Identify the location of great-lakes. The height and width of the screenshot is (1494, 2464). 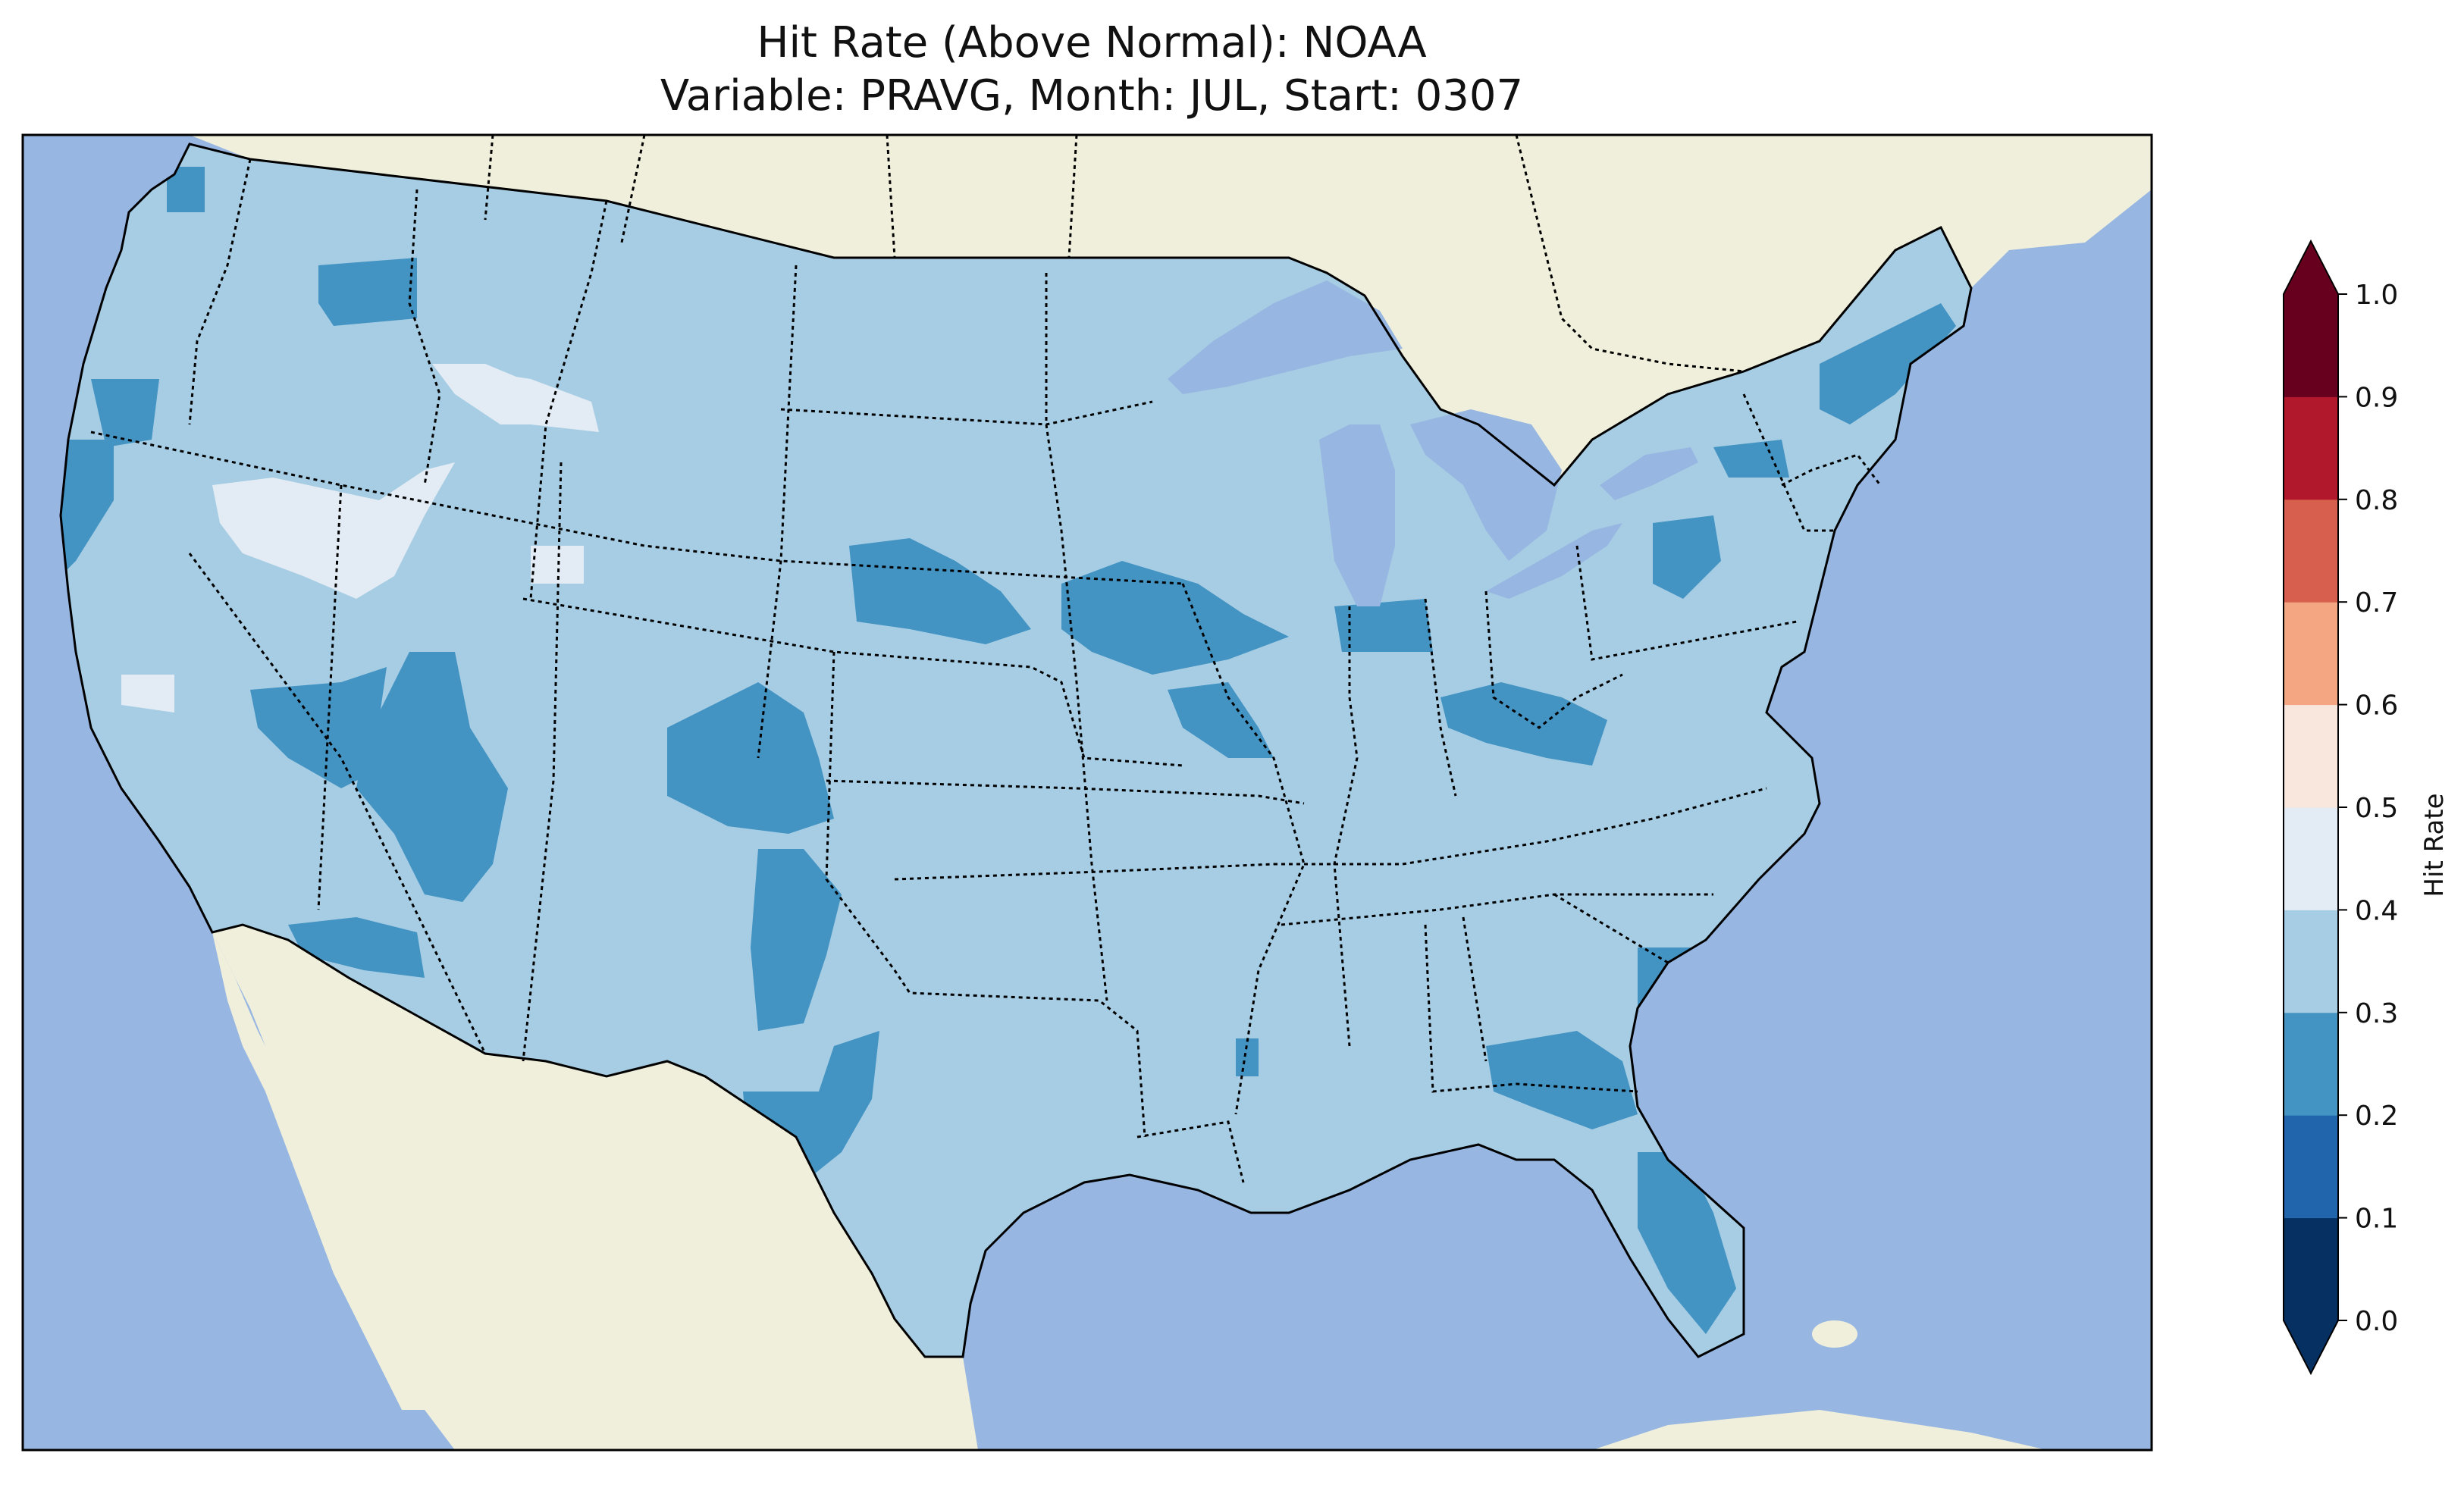
(1433, 443).